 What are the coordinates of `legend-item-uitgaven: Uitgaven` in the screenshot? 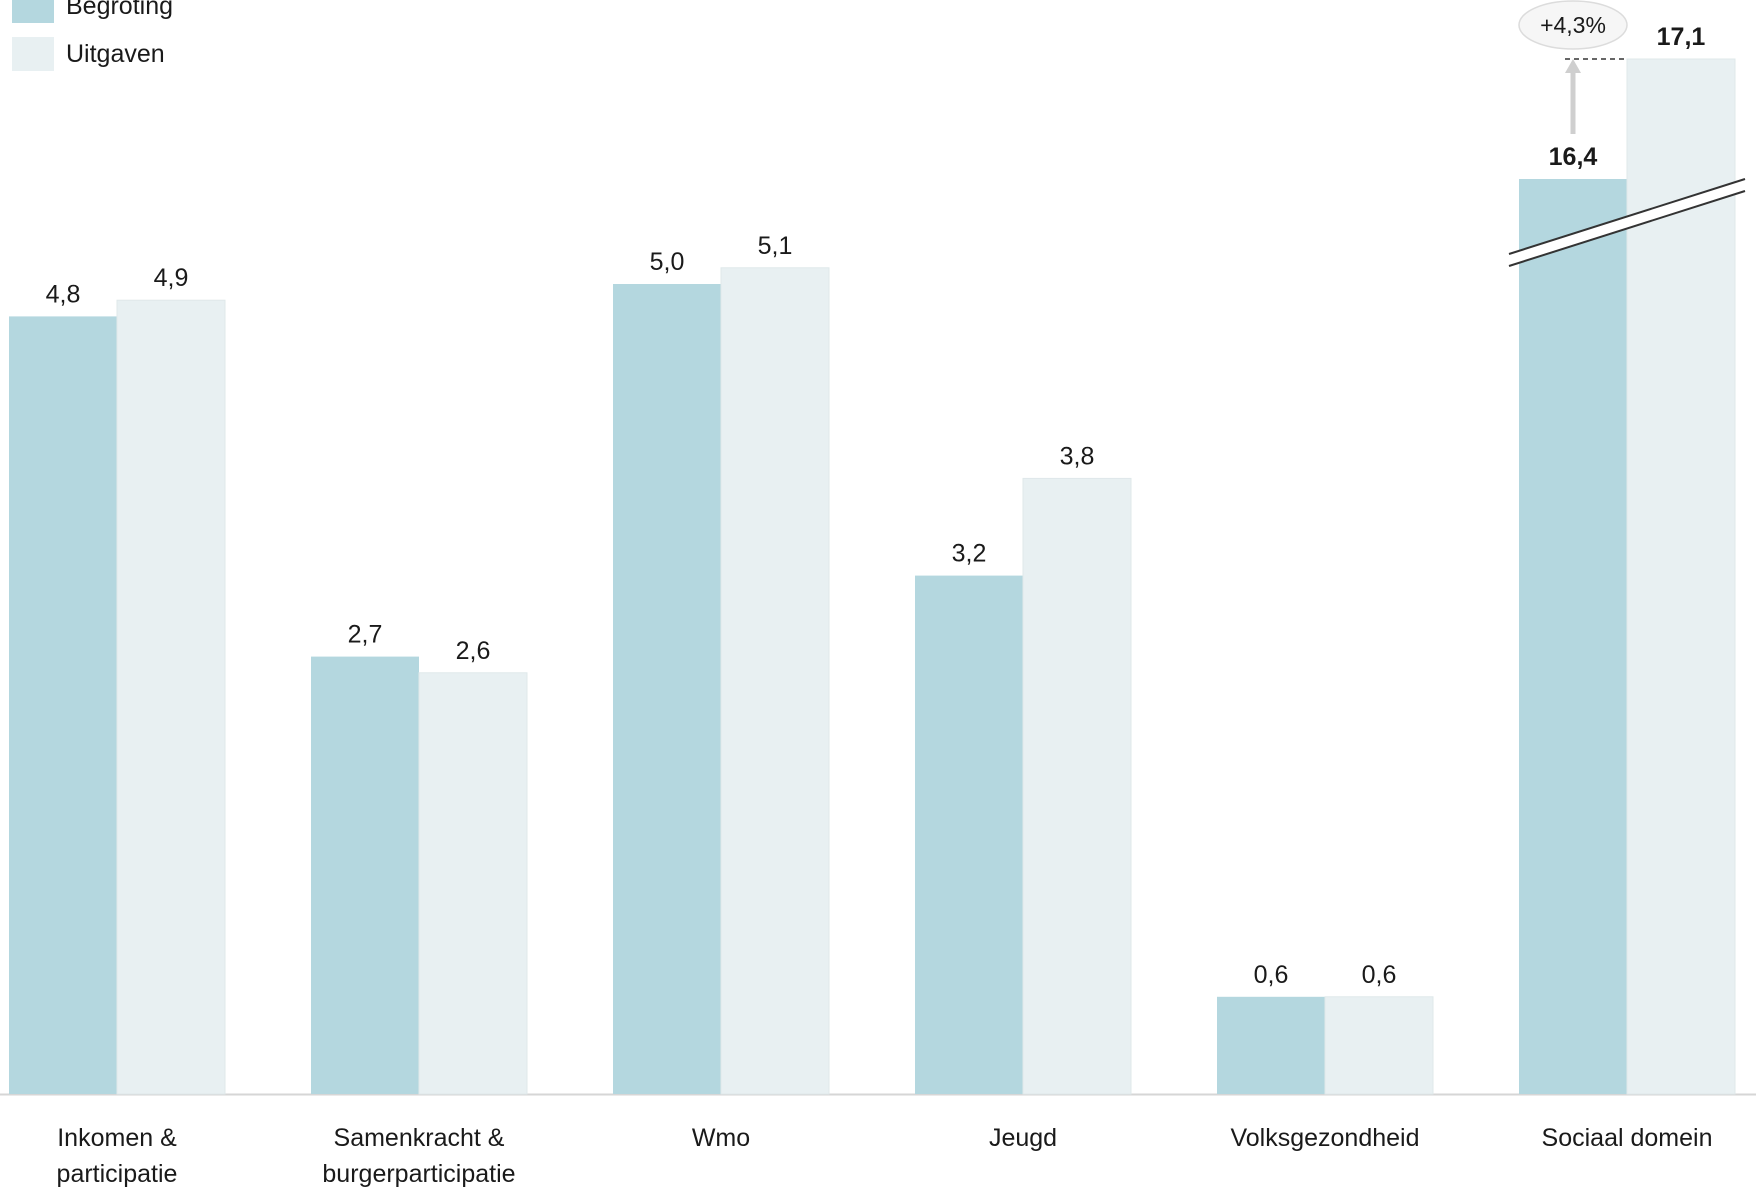 It's located at (92, 54).